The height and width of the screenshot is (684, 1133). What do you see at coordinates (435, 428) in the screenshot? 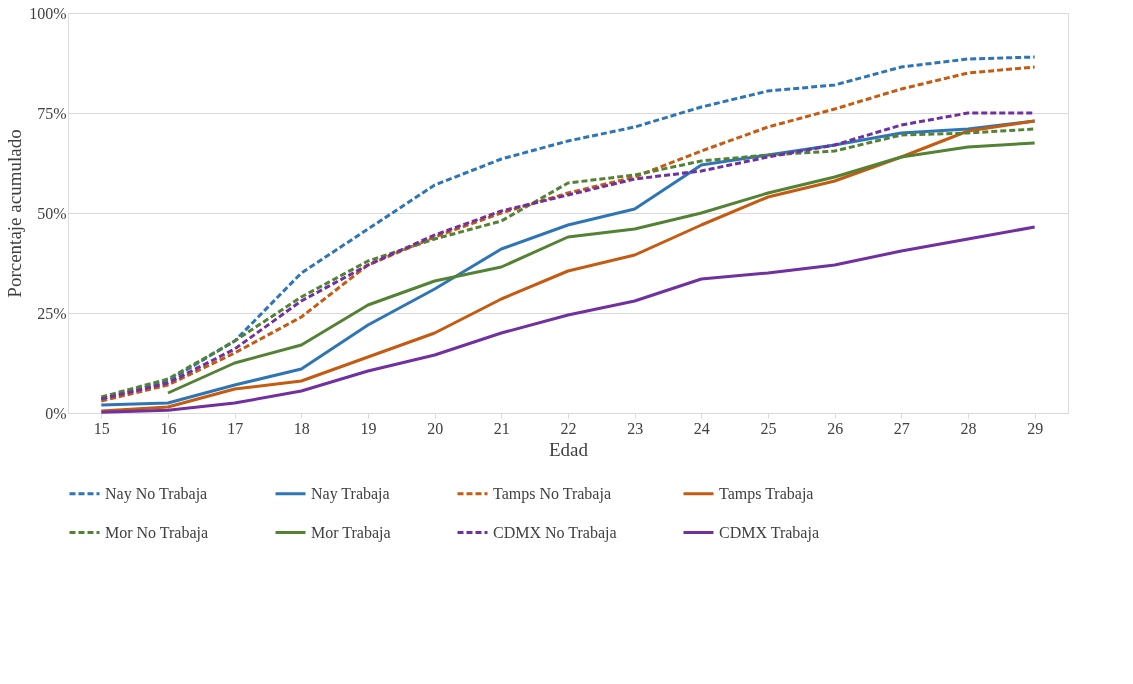
I see `x-tick-label: 20` at bounding box center [435, 428].